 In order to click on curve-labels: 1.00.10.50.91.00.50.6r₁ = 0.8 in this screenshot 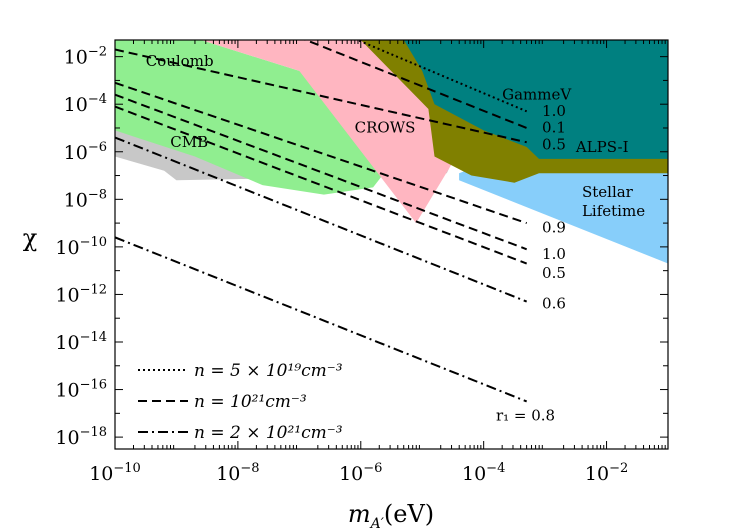, I will do `click(531, 263)`.